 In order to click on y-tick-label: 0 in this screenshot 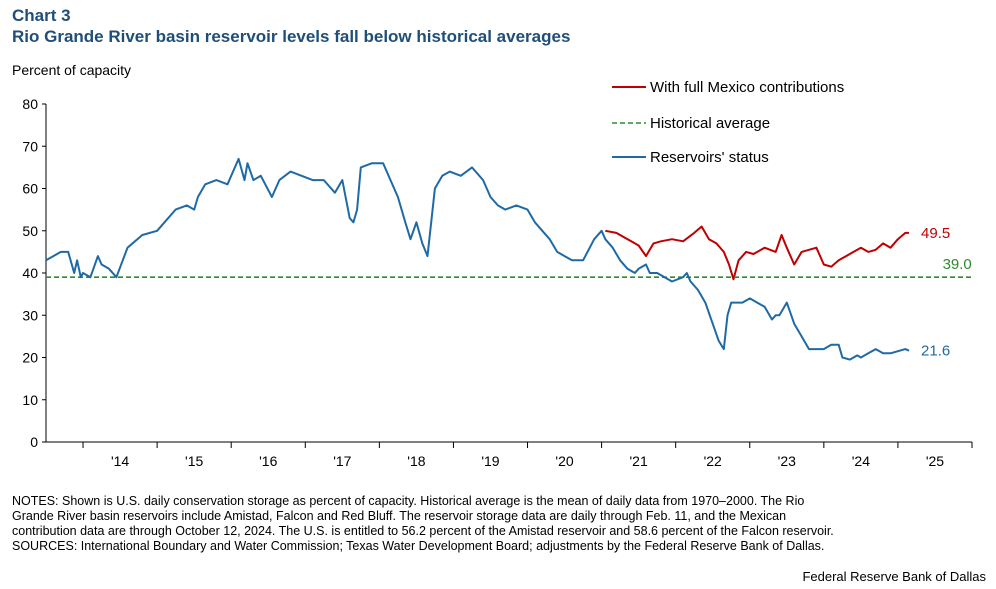, I will do `click(34, 442)`.